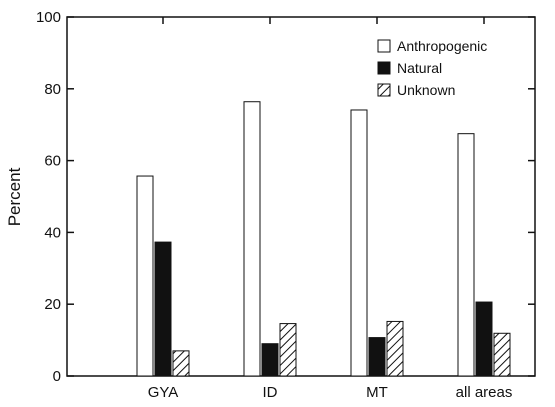 Image resolution: width=555 pixels, height=407 pixels. What do you see at coordinates (14, 196) in the screenshot?
I see `y-axis-label: Percent` at bounding box center [14, 196].